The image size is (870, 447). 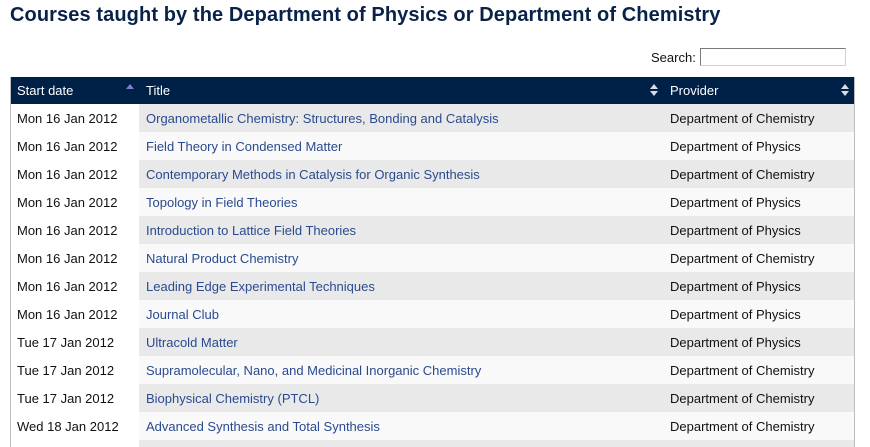 I want to click on cell-title: Biophysical Chemistry (PTCL), so click(x=401, y=398).